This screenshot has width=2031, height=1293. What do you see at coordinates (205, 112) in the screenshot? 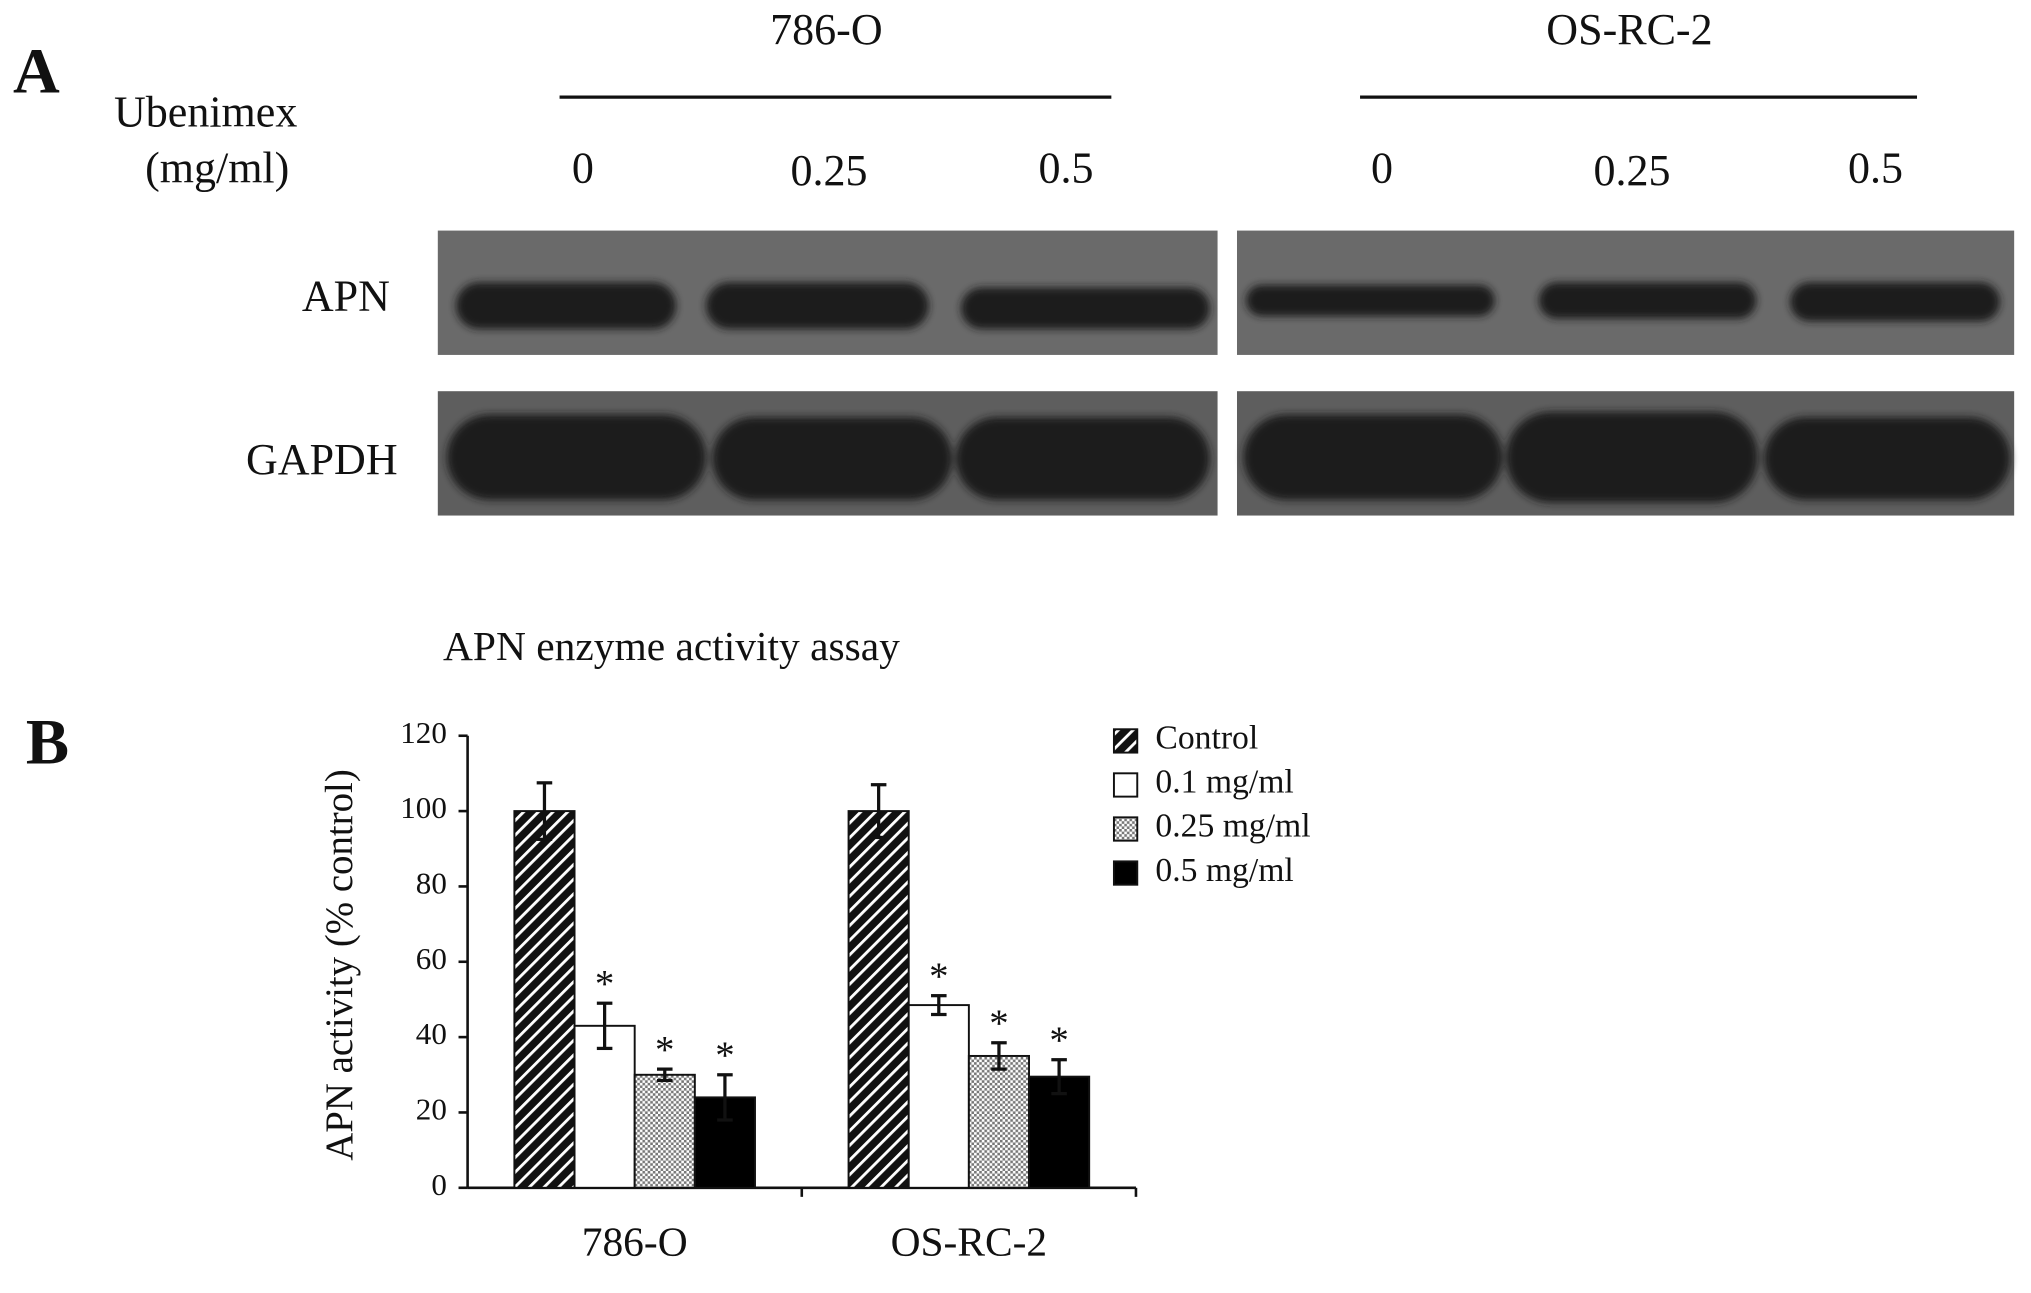
I see `treatment-label: Ubenimex` at bounding box center [205, 112].